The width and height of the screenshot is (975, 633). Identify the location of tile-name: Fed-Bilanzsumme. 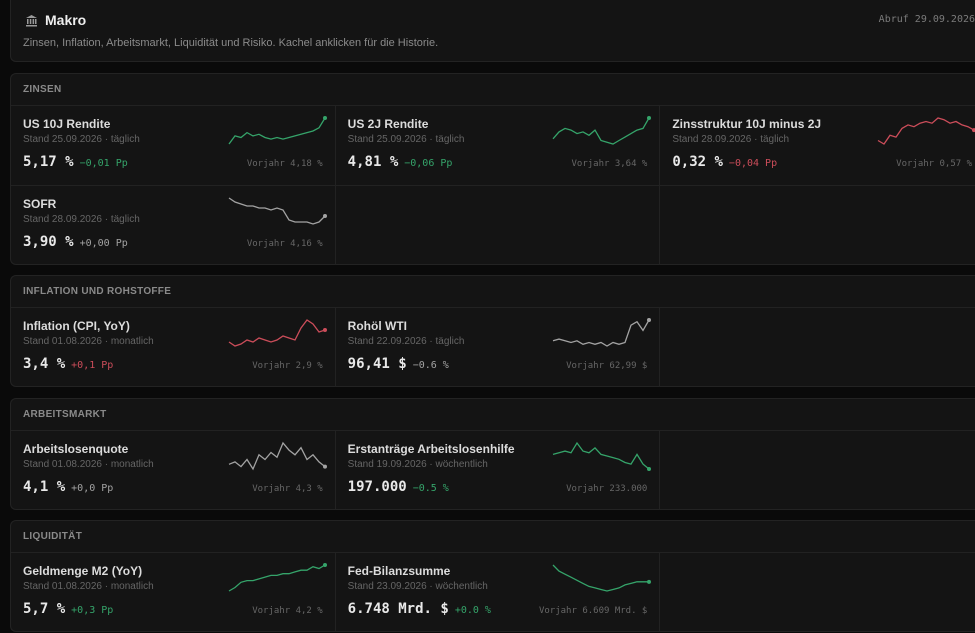
(399, 571).